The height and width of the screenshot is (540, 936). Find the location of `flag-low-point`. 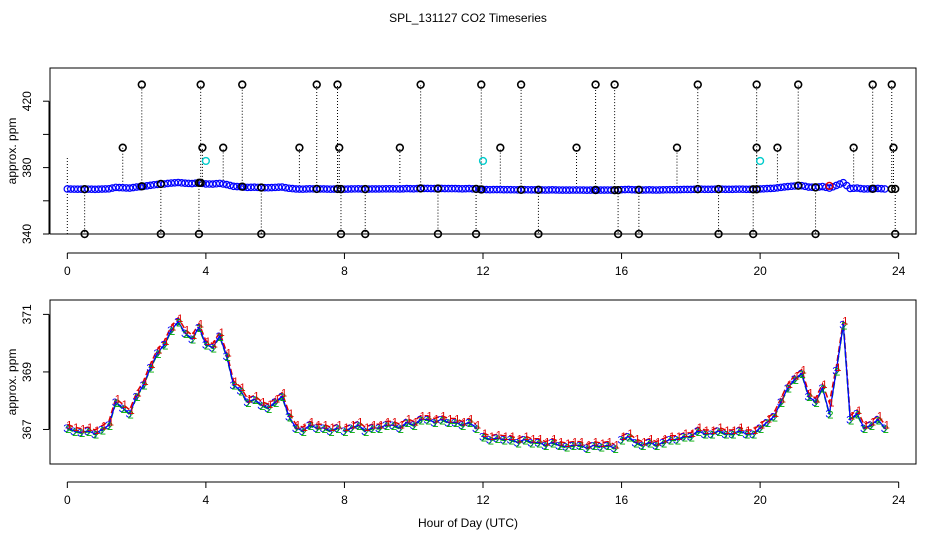

flag-low-point is located at coordinates (161, 234).